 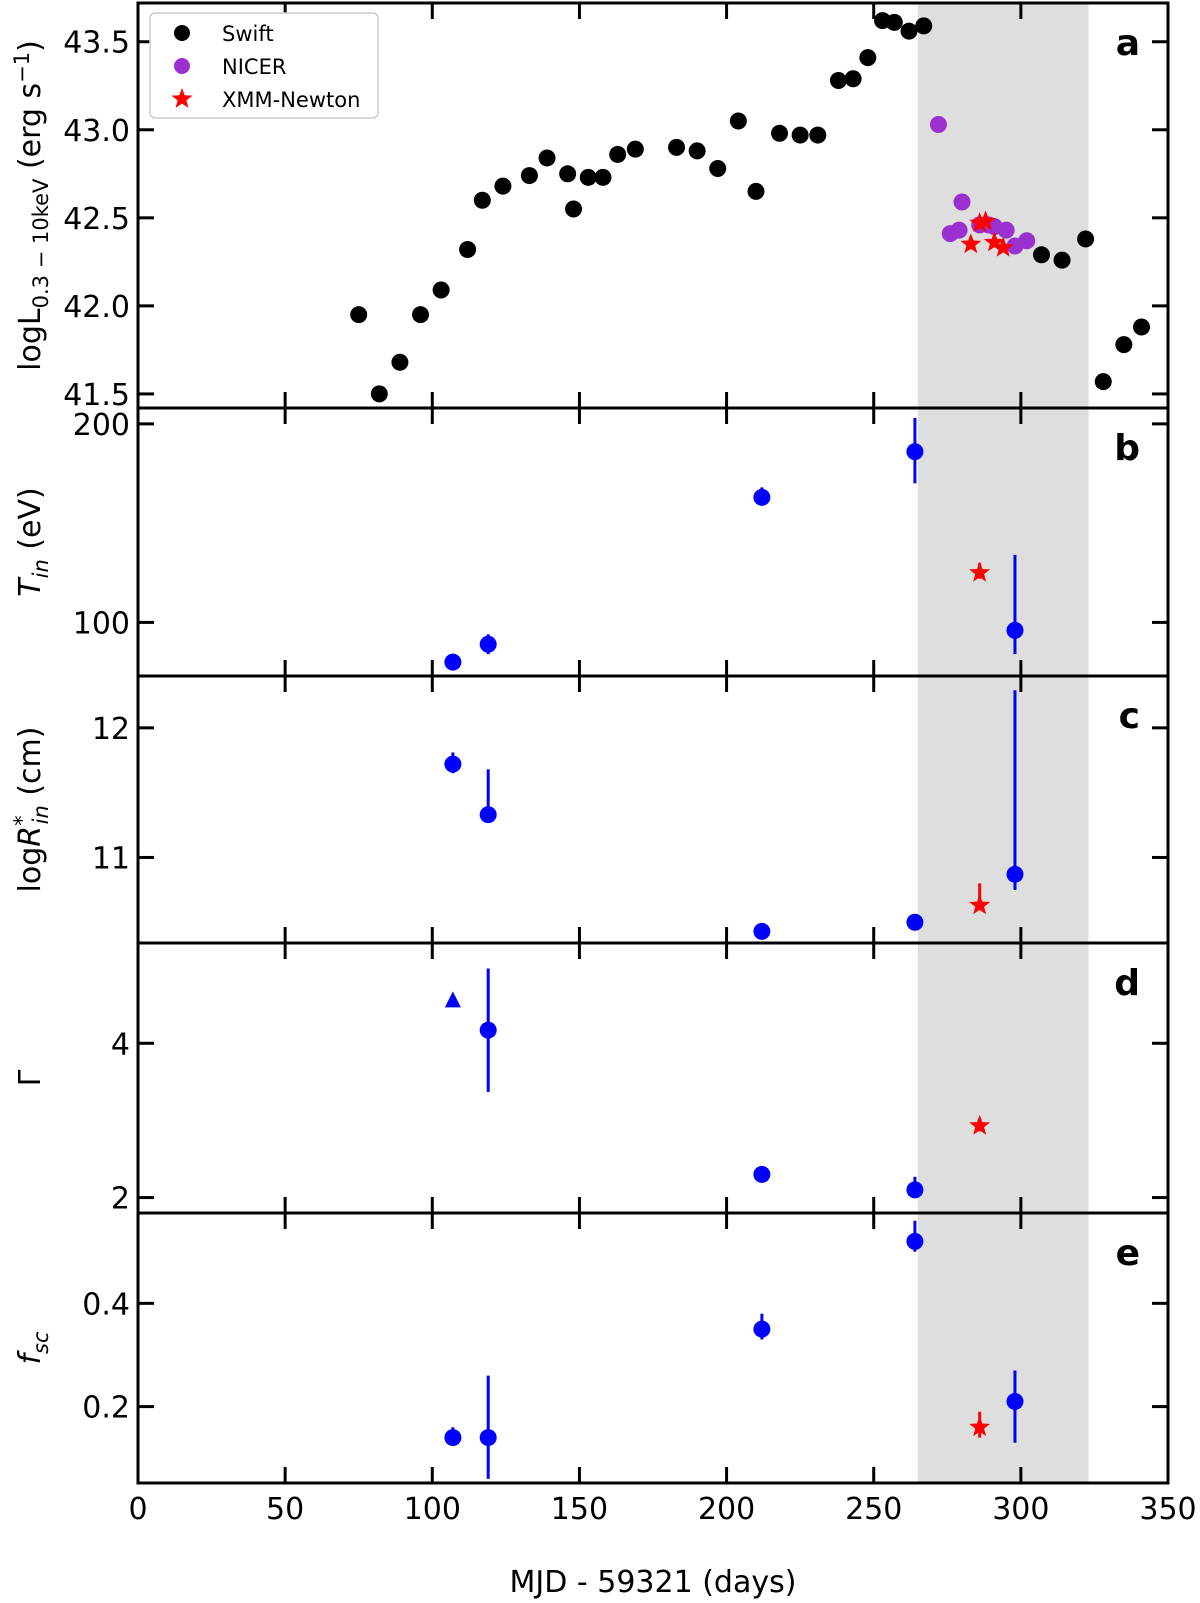 What do you see at coordinates (726, 1509) in the screenshot?
I see `x-tick-label: 200` at bounding box center [726, 1509].